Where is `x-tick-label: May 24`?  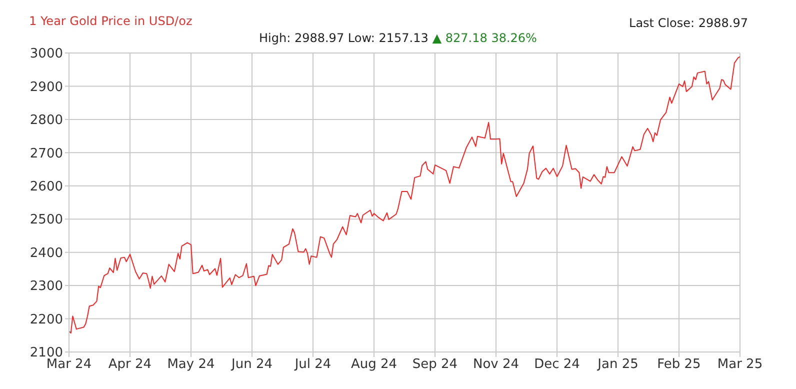
x-tick-label: May 24 is located at coordinates (191, 364).